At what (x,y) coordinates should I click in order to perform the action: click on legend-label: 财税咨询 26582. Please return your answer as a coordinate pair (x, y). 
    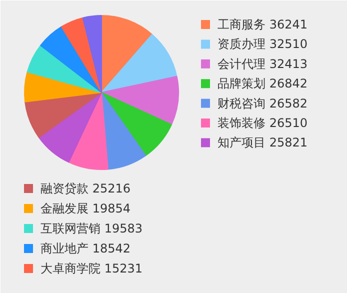
    Looking at the image, I should click on (263, 103).